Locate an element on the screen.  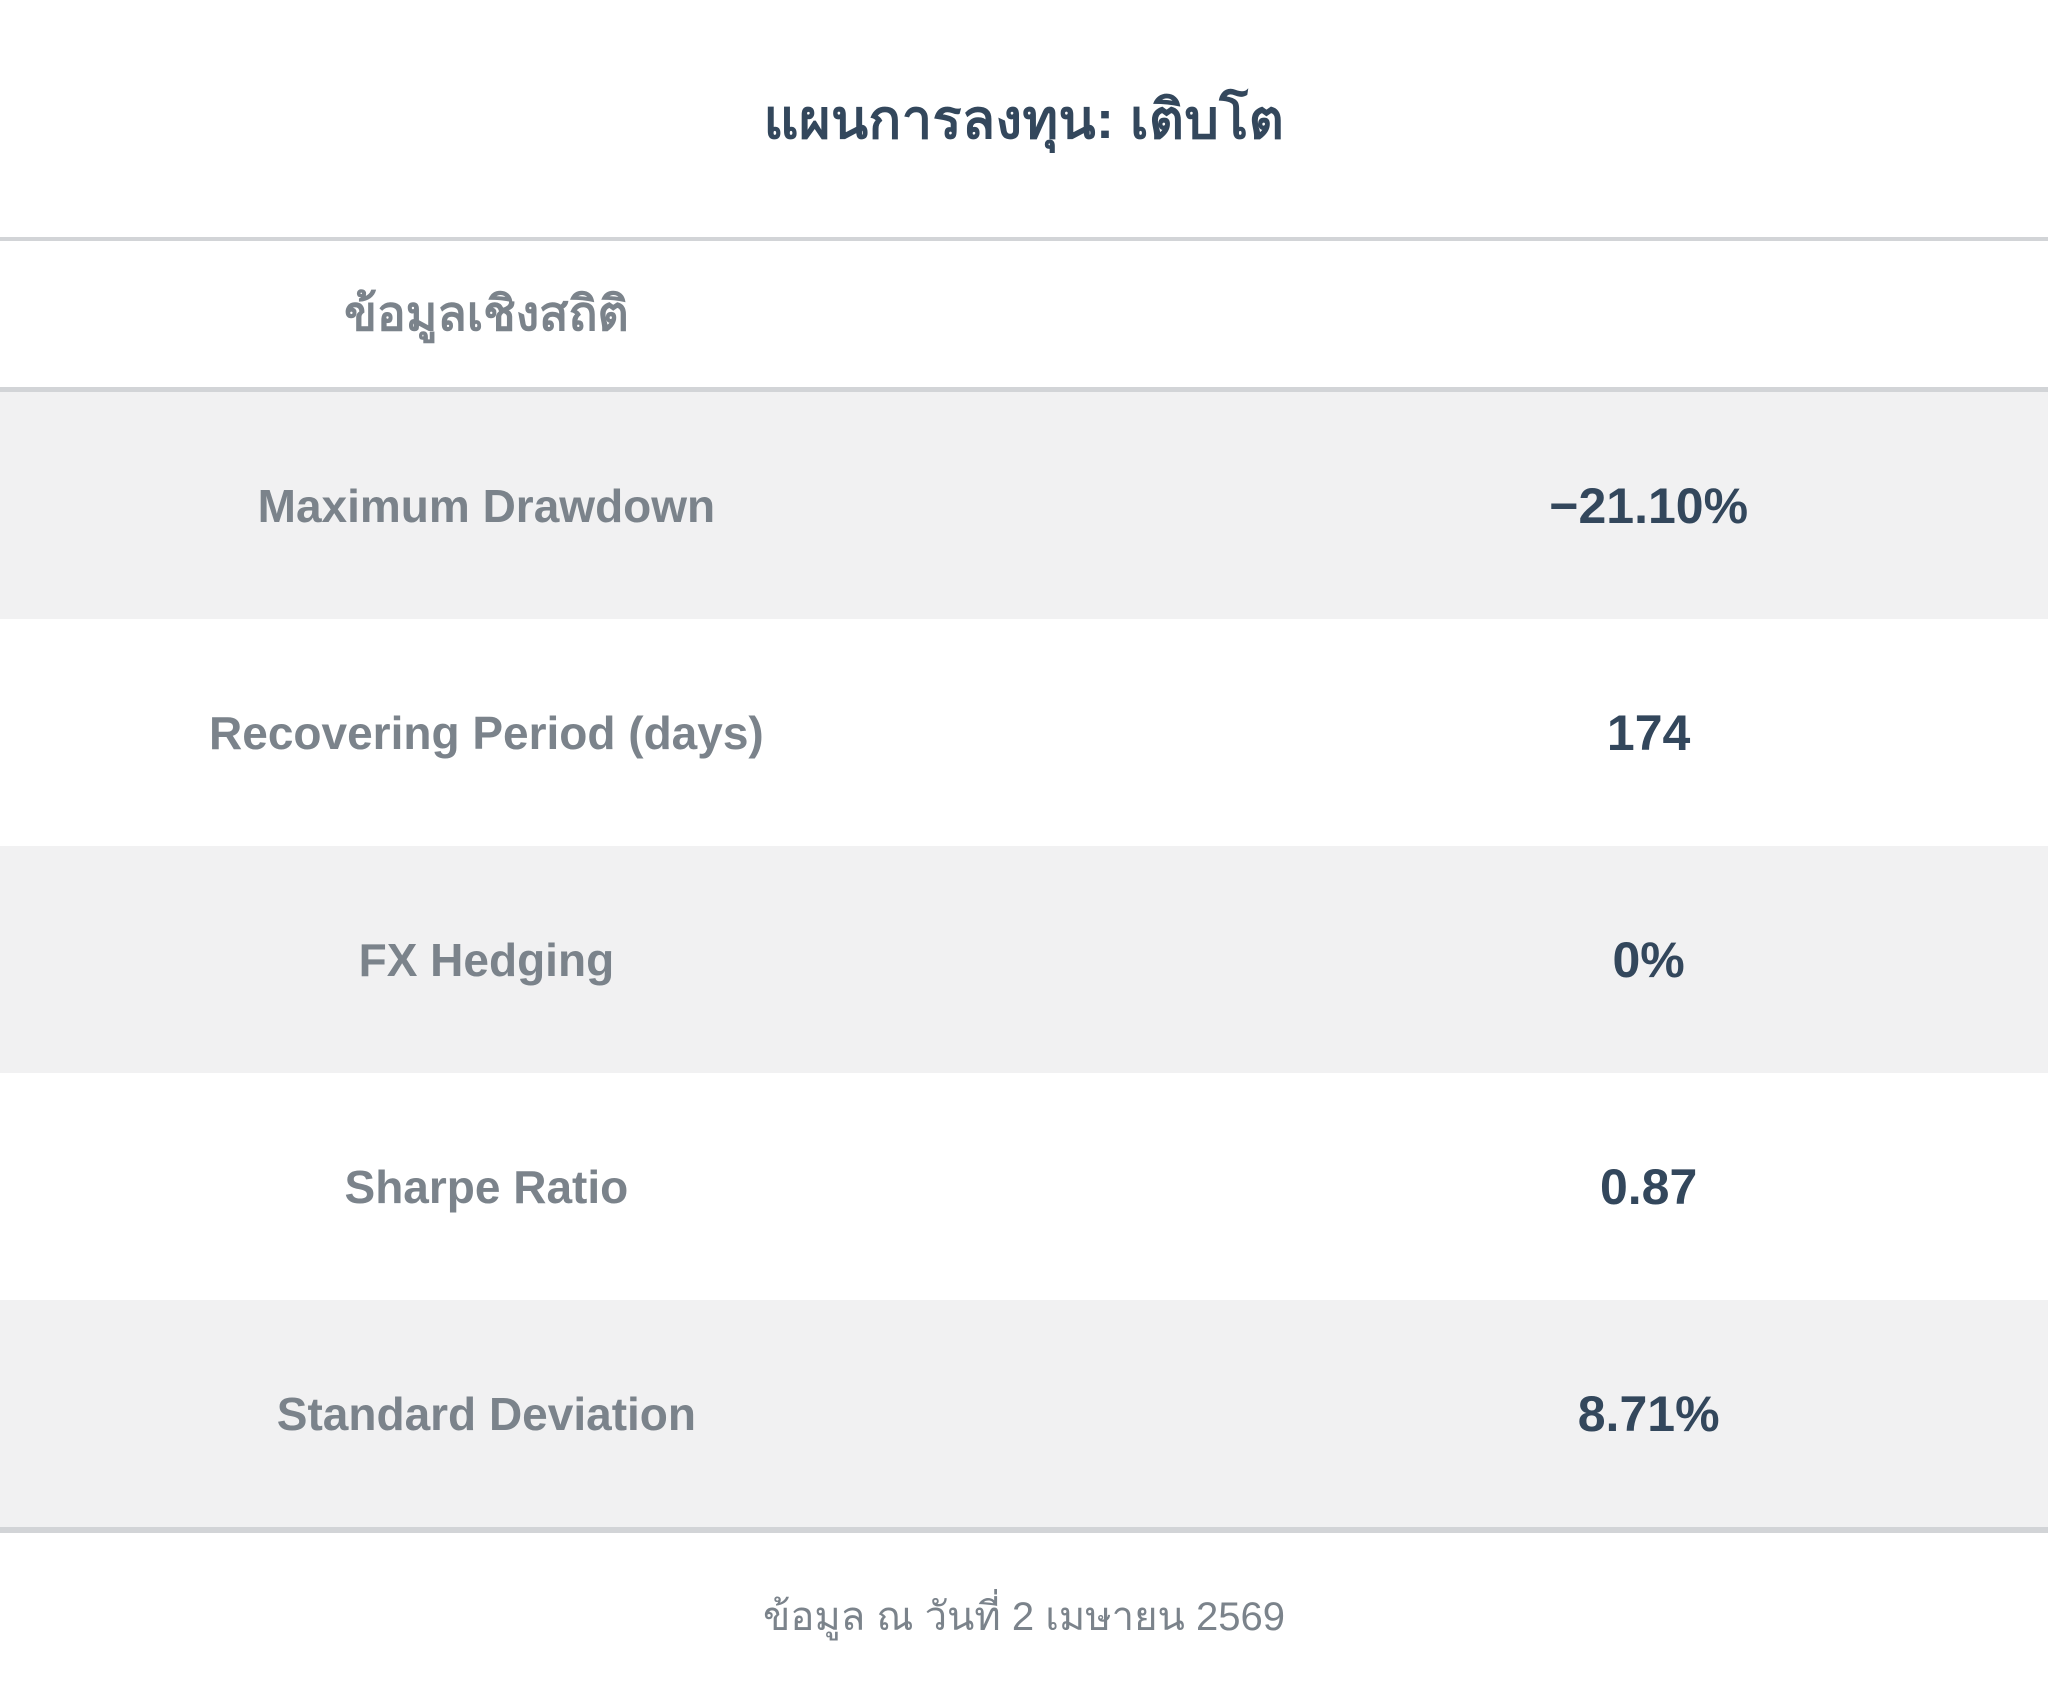
as-of-date-note: ข้อมูล ณ วันที่ 2 เมษายน 2569 is located at coordinates (1024, 1616).